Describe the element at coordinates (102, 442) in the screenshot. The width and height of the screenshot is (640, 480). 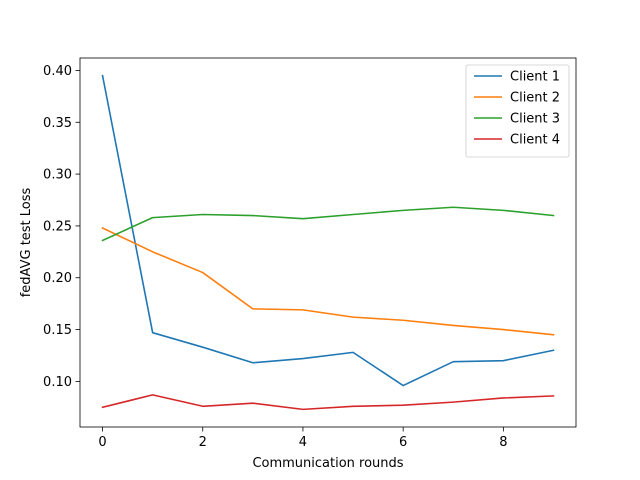
I see `x-tick-label: 0` at that location.